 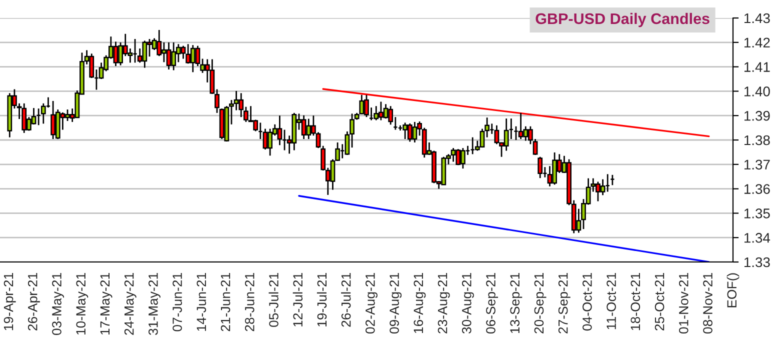 I want to click on x-tick-label: 19-Jul-21, so click(x=321, y=299).